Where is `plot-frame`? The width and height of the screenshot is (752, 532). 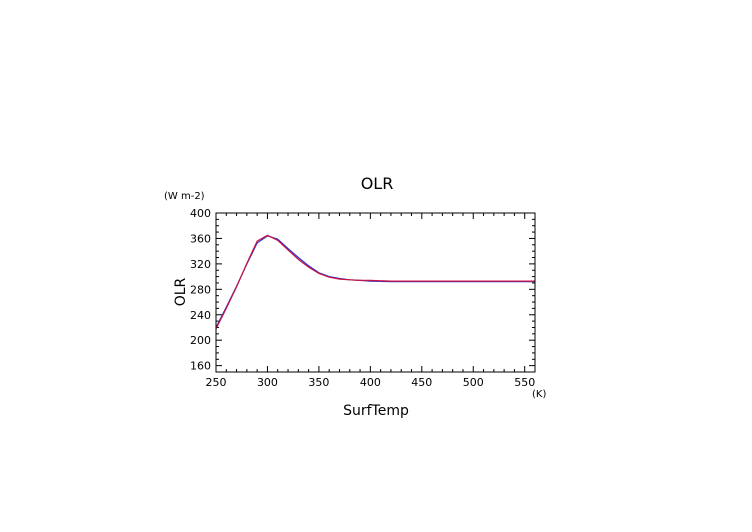 plot-frame is located at coordinates (375, 292).